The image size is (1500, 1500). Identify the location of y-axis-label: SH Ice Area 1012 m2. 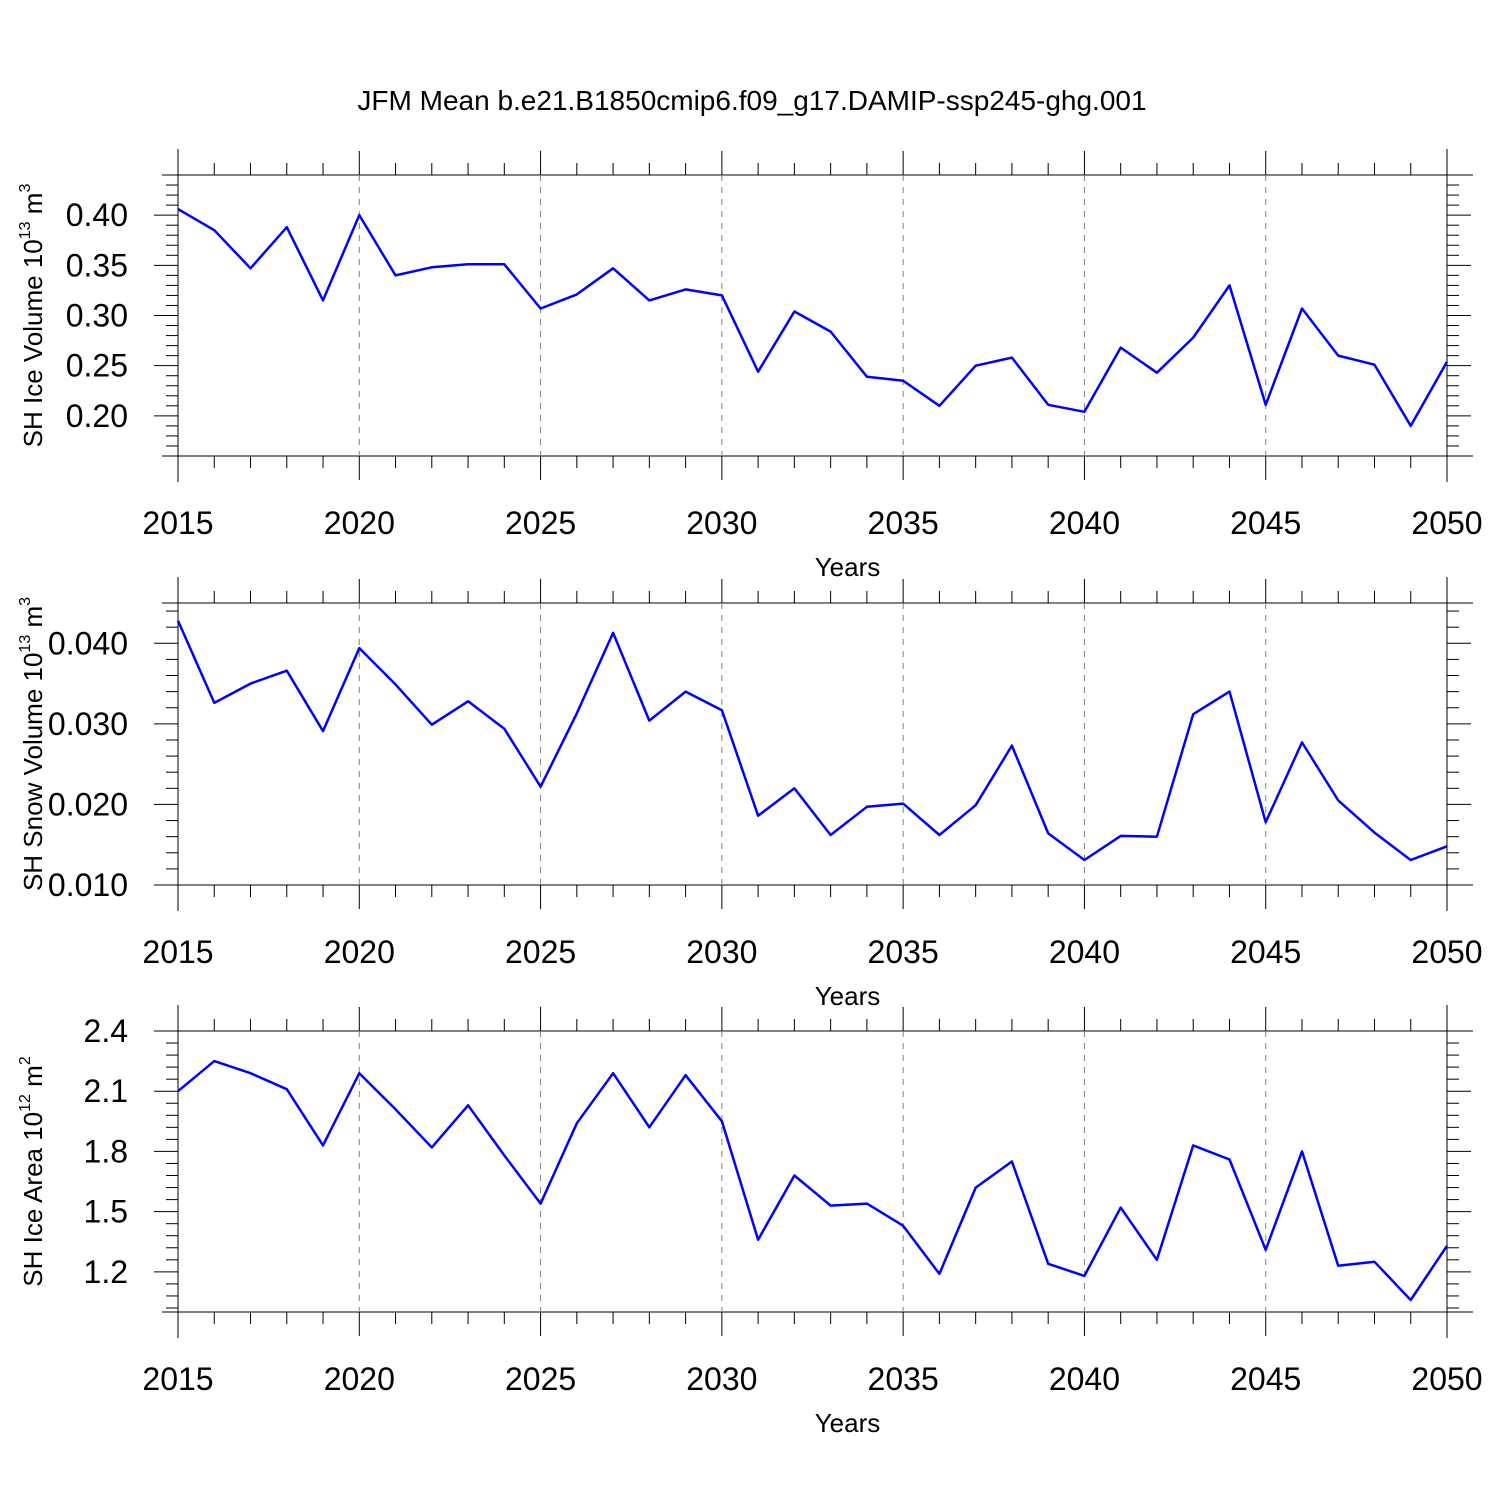
(32, 1171).